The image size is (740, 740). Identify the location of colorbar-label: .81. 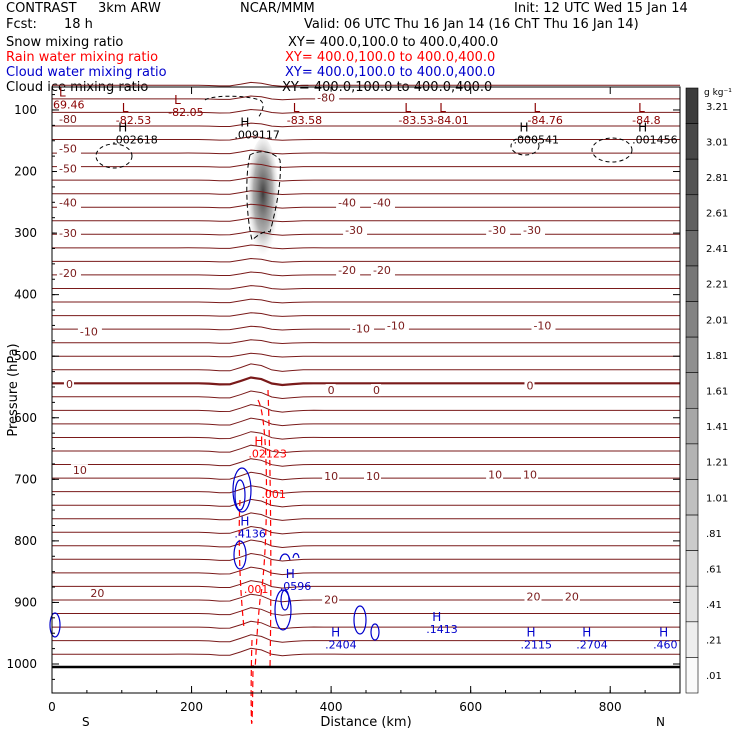
(714, 534).